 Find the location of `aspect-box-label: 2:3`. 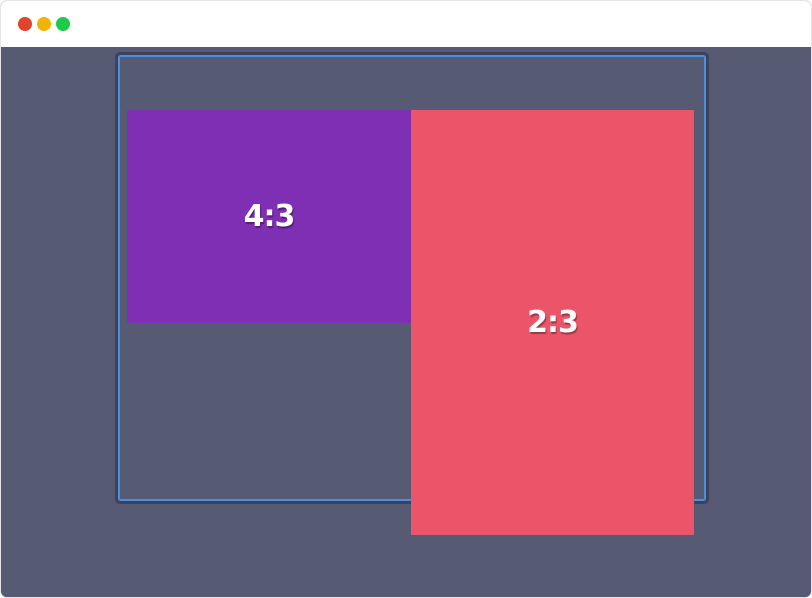

aspect-box-label: 2:3 is located at coordinates (553, 322).